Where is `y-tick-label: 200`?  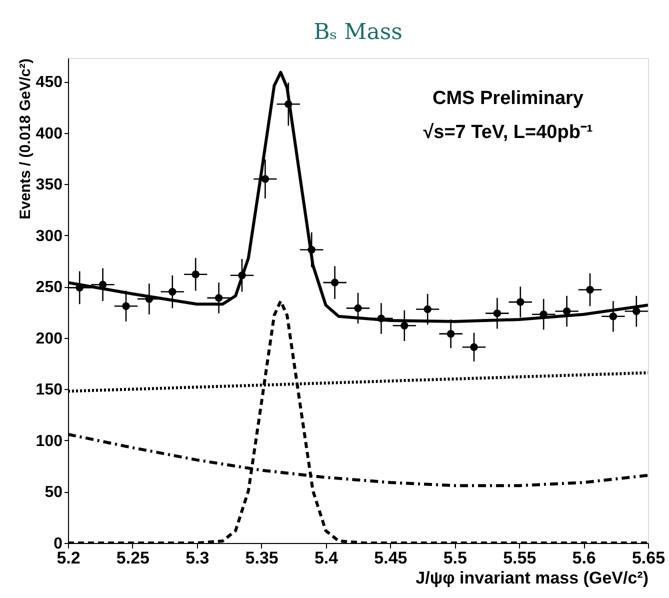
y-tick-label: 200 is located at coordinates (49, 339).